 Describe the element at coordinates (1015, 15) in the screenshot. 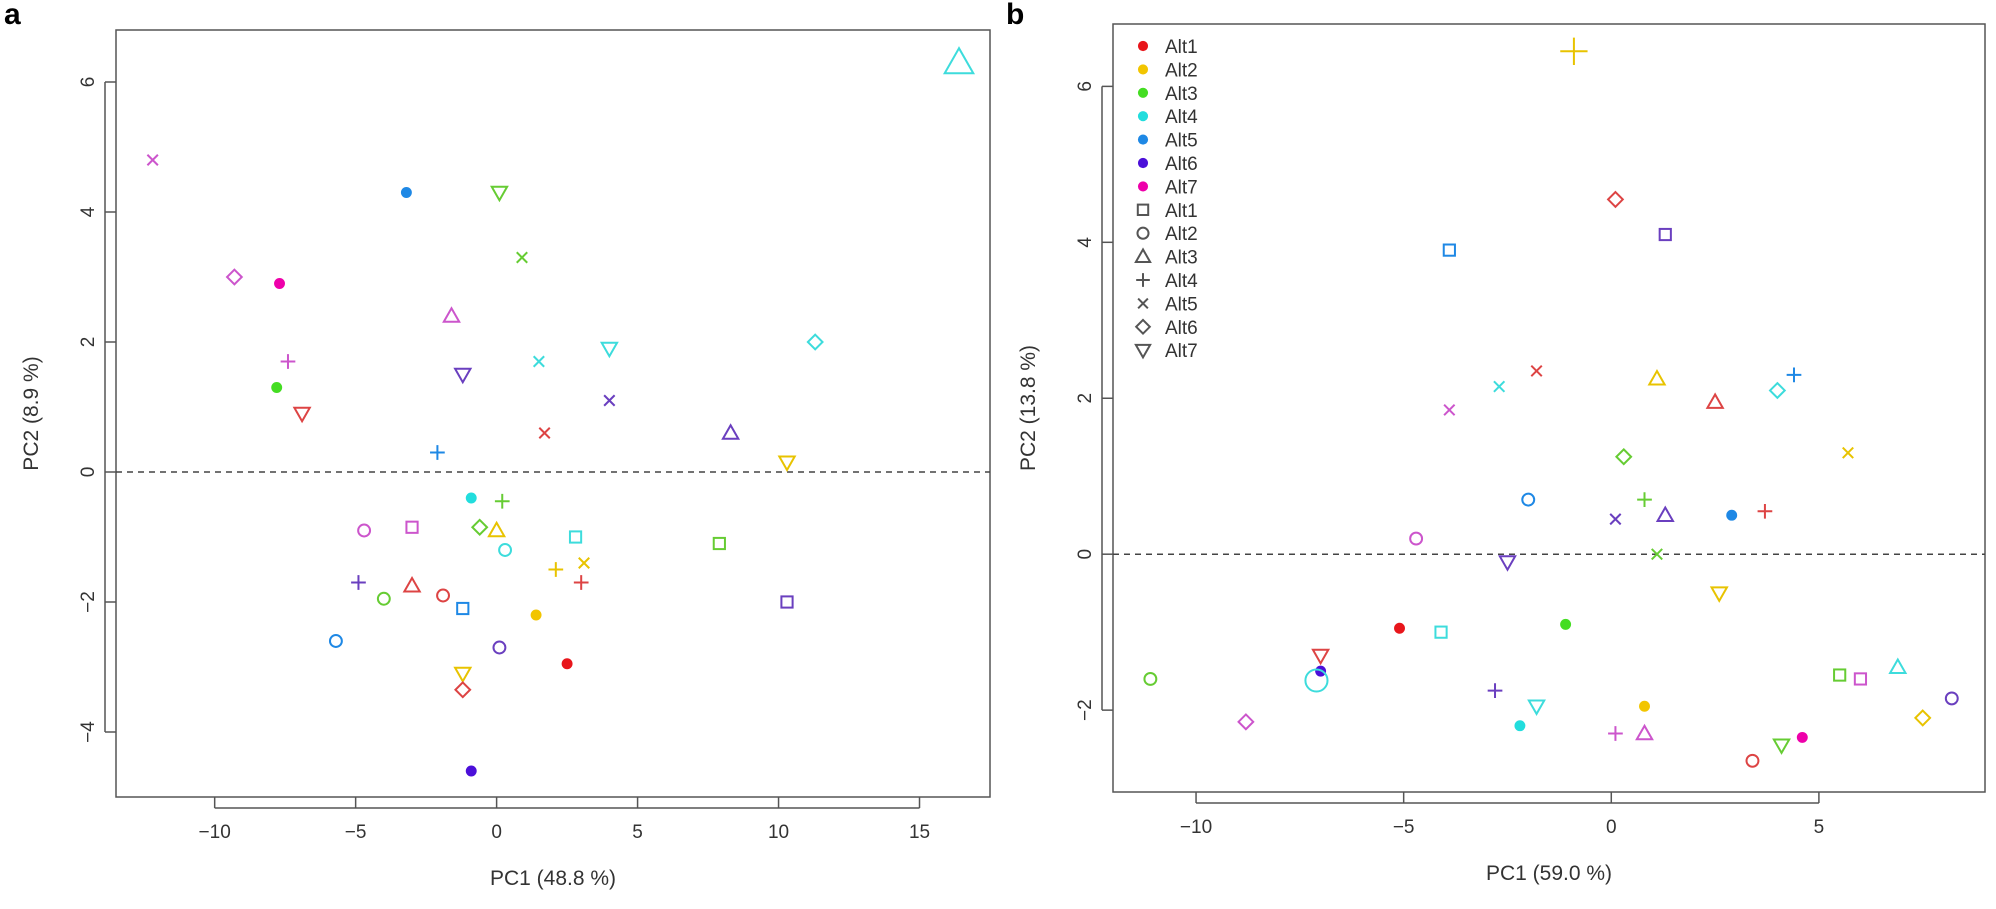

I see `panel-b-label: b` at that location.